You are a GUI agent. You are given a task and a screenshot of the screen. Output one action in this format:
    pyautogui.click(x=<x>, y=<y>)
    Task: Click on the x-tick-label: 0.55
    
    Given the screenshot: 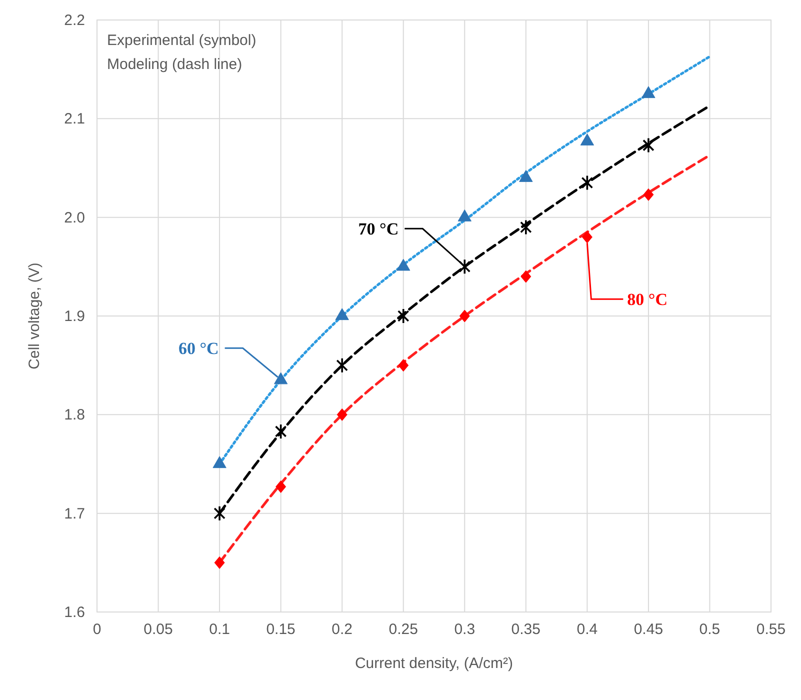 What is the action you would take?
    pyautogui.click(x=771, y=629)
    